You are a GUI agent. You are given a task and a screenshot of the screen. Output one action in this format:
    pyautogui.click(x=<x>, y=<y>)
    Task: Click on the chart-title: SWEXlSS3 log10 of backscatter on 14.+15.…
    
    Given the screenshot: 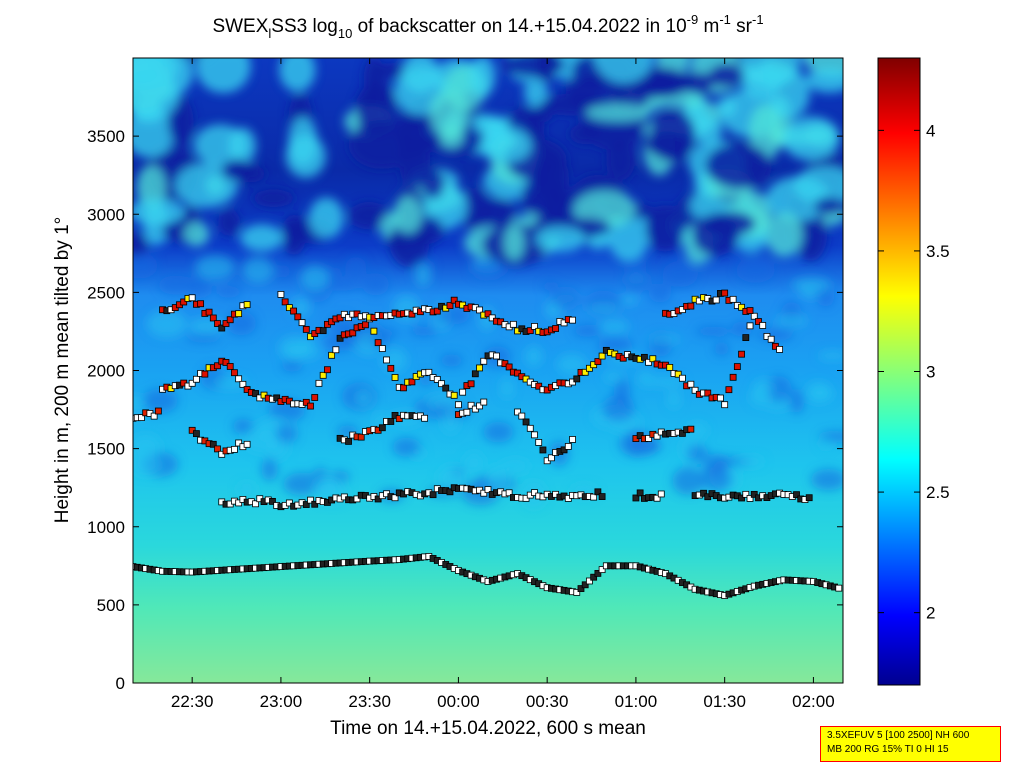 What is the action you would take?
    pyautogui.click(x=487, y=26)
    